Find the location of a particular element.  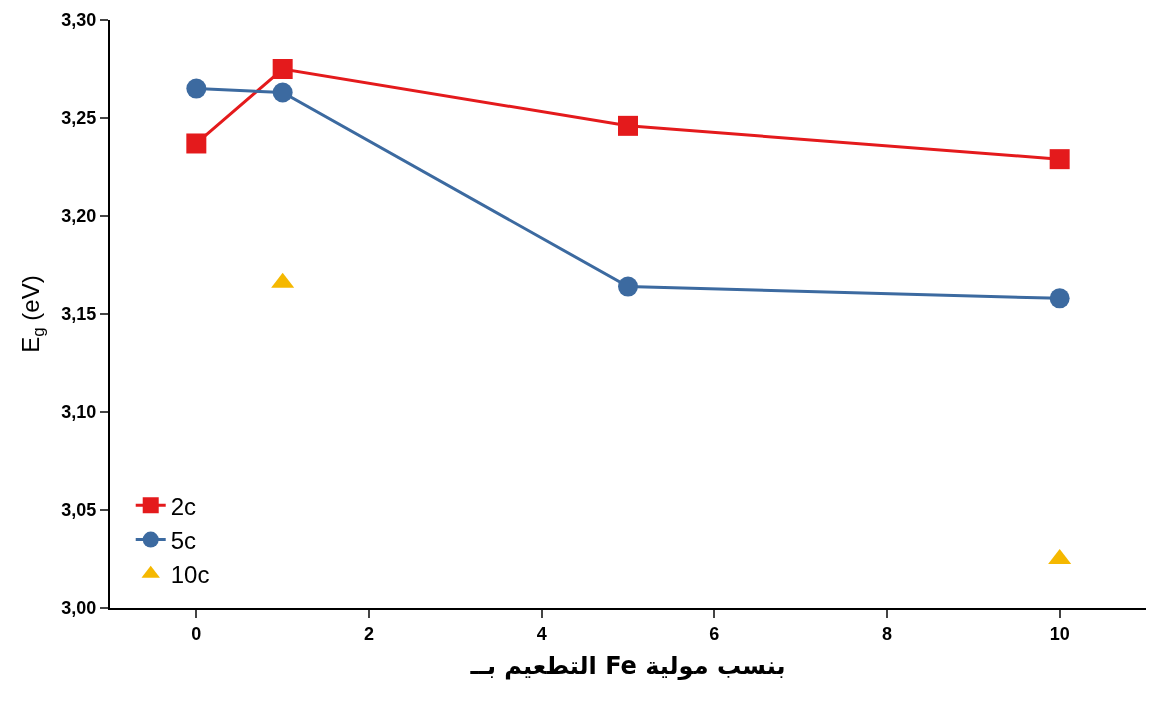

x-tick-label: 8 is located at coordinates (887, 633).